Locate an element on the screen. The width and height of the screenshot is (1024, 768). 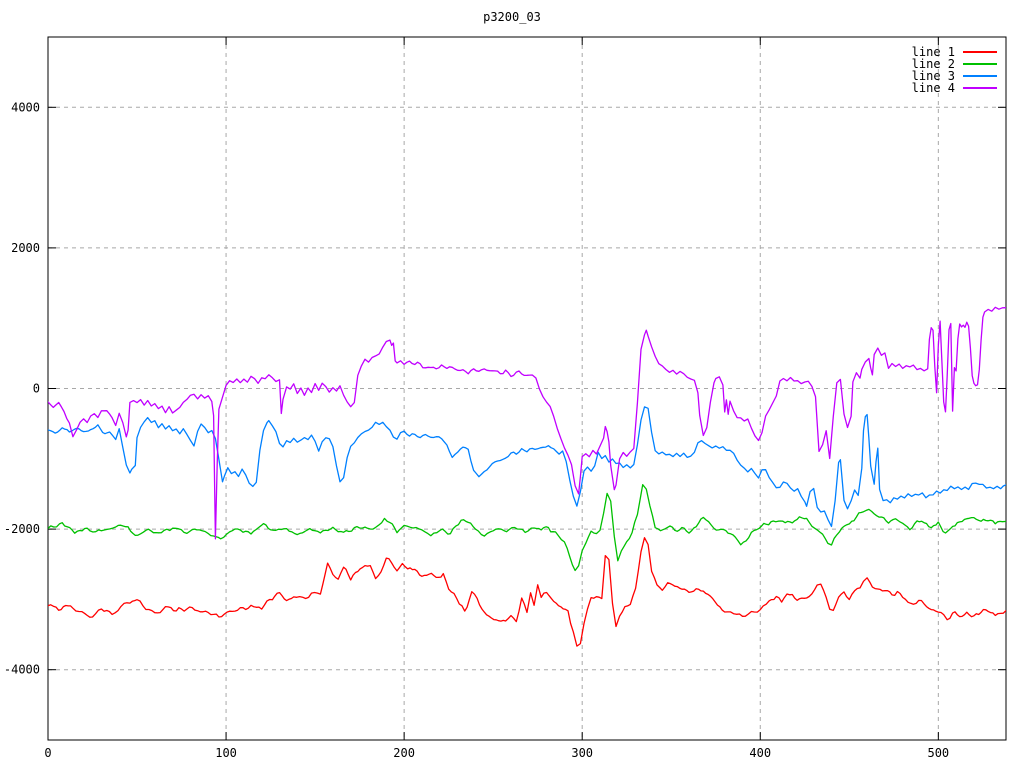
legend-label-line-1: line 1 is located at coordinates (933, 52).